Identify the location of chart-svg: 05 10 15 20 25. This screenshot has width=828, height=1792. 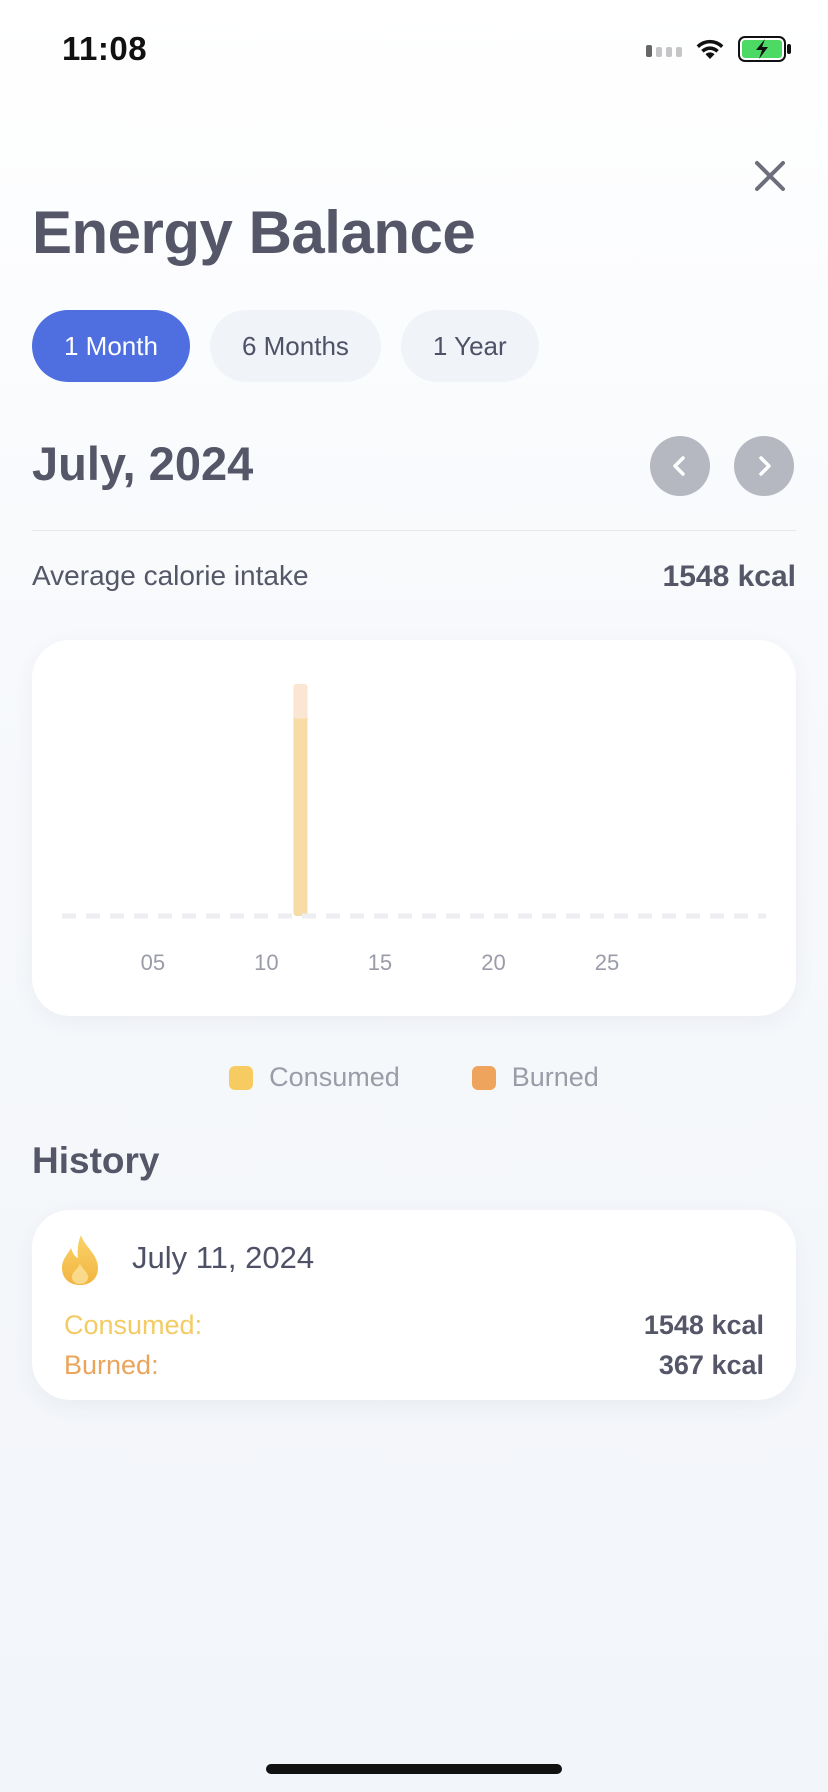
(414, 829).